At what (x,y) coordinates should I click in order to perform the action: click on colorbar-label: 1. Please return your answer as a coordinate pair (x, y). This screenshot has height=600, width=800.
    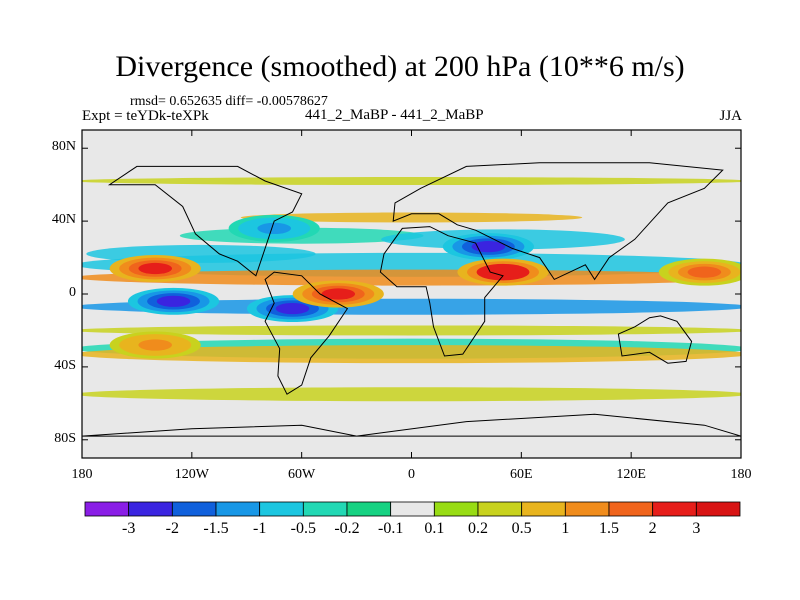
    Looking at the image, I should click on (565, 528).